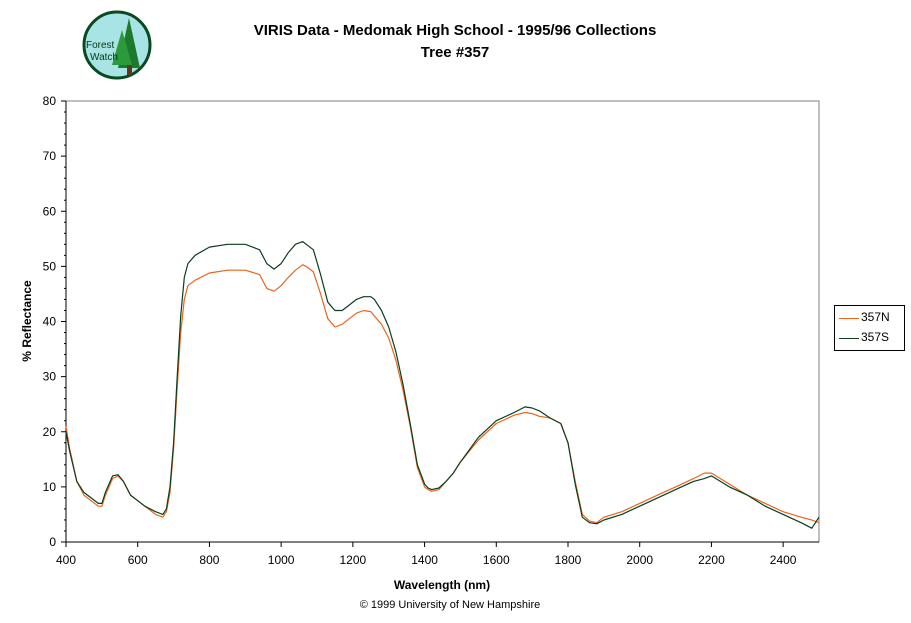 The width and height of the screenshot is (911, 623). I want to click on y-tick-label: 70, so click(50, 156).